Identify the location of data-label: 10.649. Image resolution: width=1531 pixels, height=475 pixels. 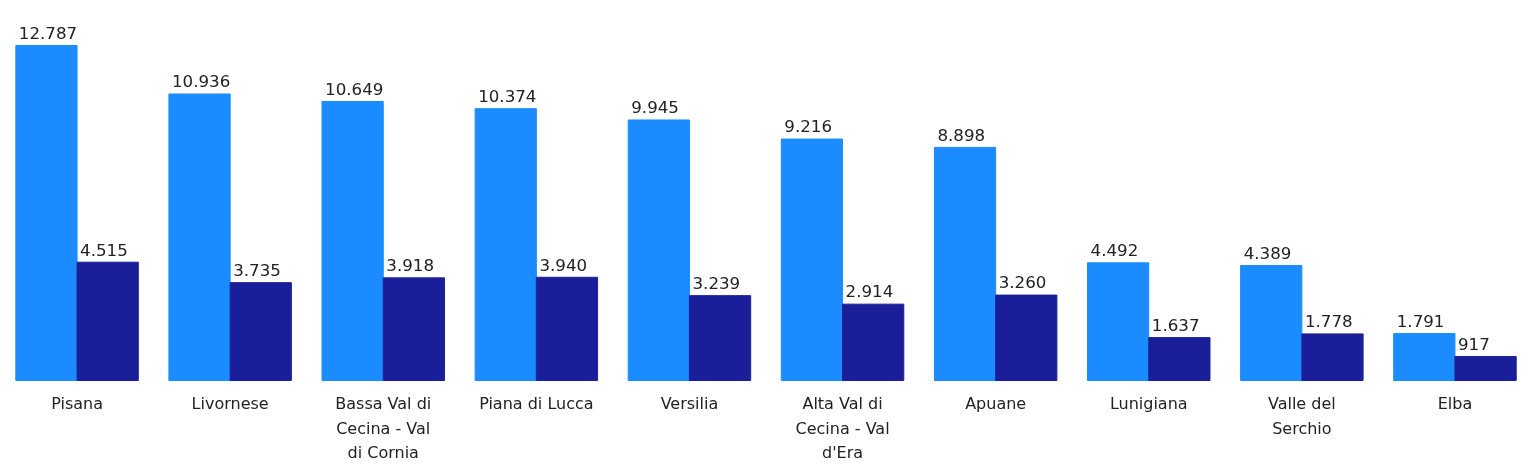
(354, 89).